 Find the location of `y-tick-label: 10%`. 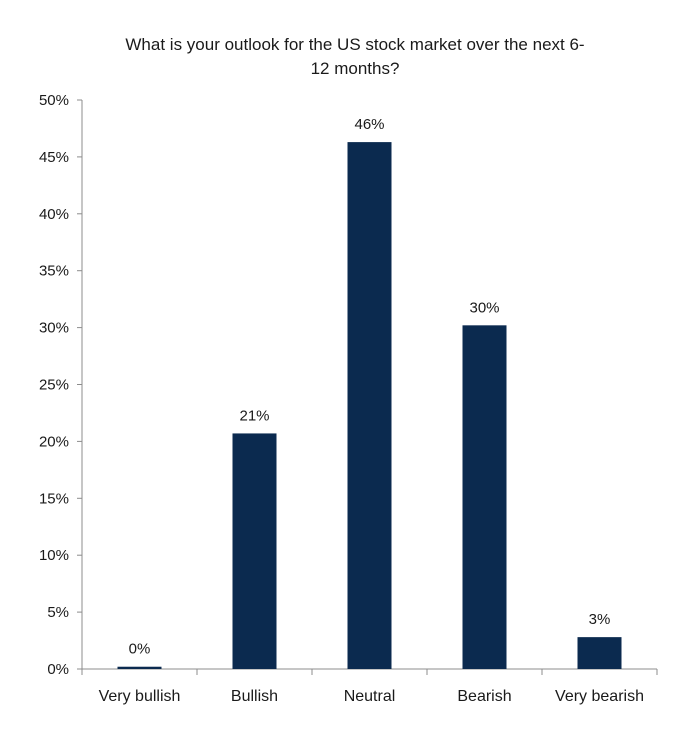

y-tick-label: 10% is located at coordinates (54, 555).